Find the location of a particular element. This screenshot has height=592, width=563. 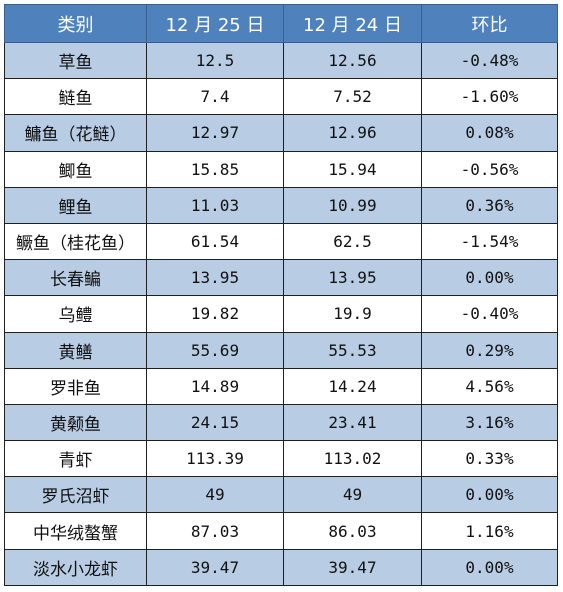

table-row: 中华绒螯蟹 87.03 86.03 1.16% is located at coordinates (281, 531).